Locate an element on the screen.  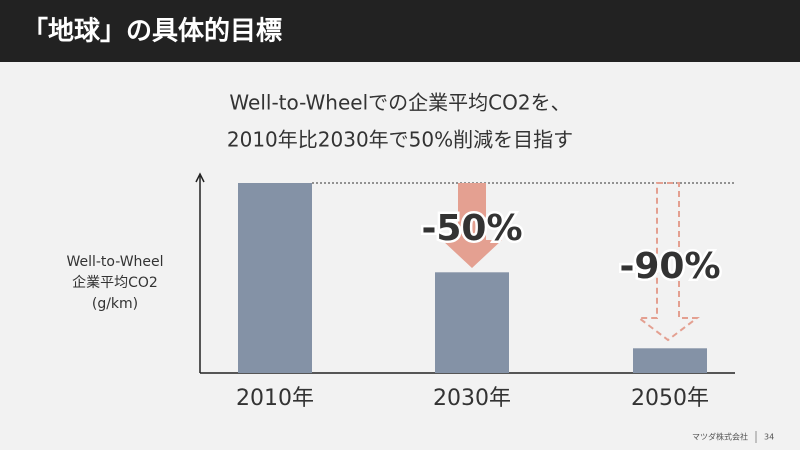
page-number: 34 is located at coordinates (769, 437).